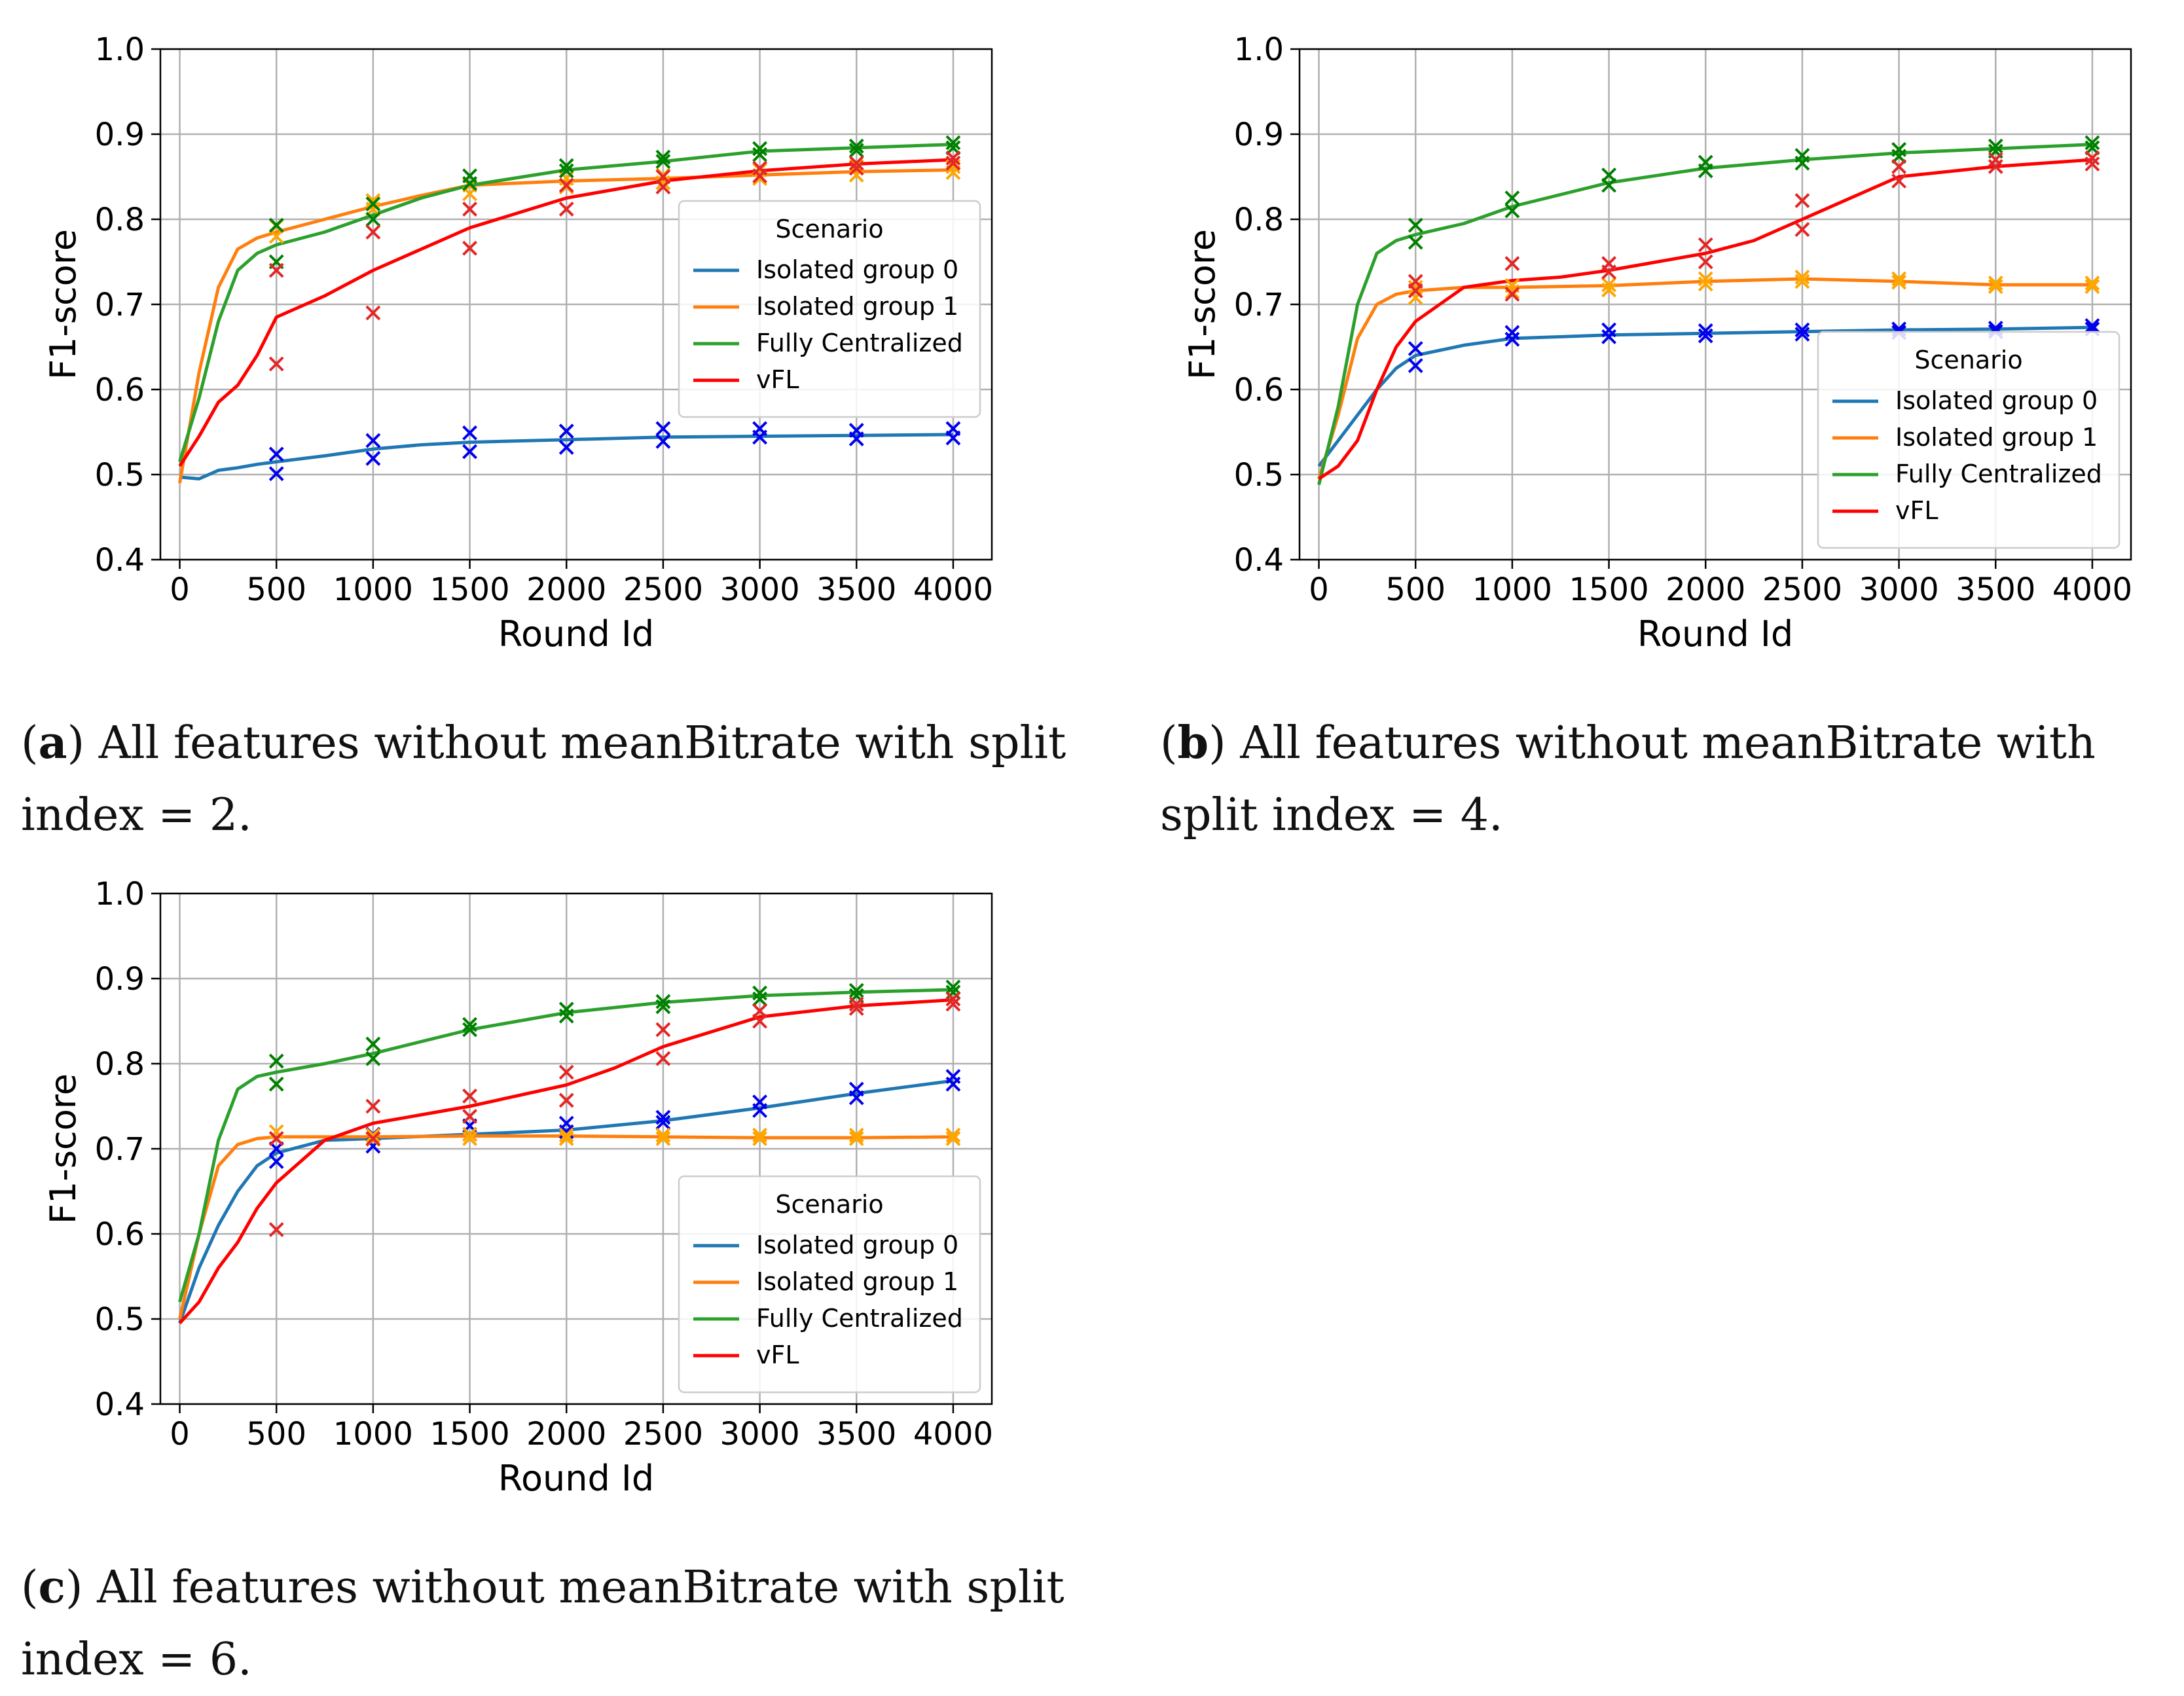 Image resolution: width=2184 pixels, height=1696 pixels. What do you see at coordinates (760, 589) in the screenshot?
I see `x-tick-label: 3000` at bounding box center [760, 589].